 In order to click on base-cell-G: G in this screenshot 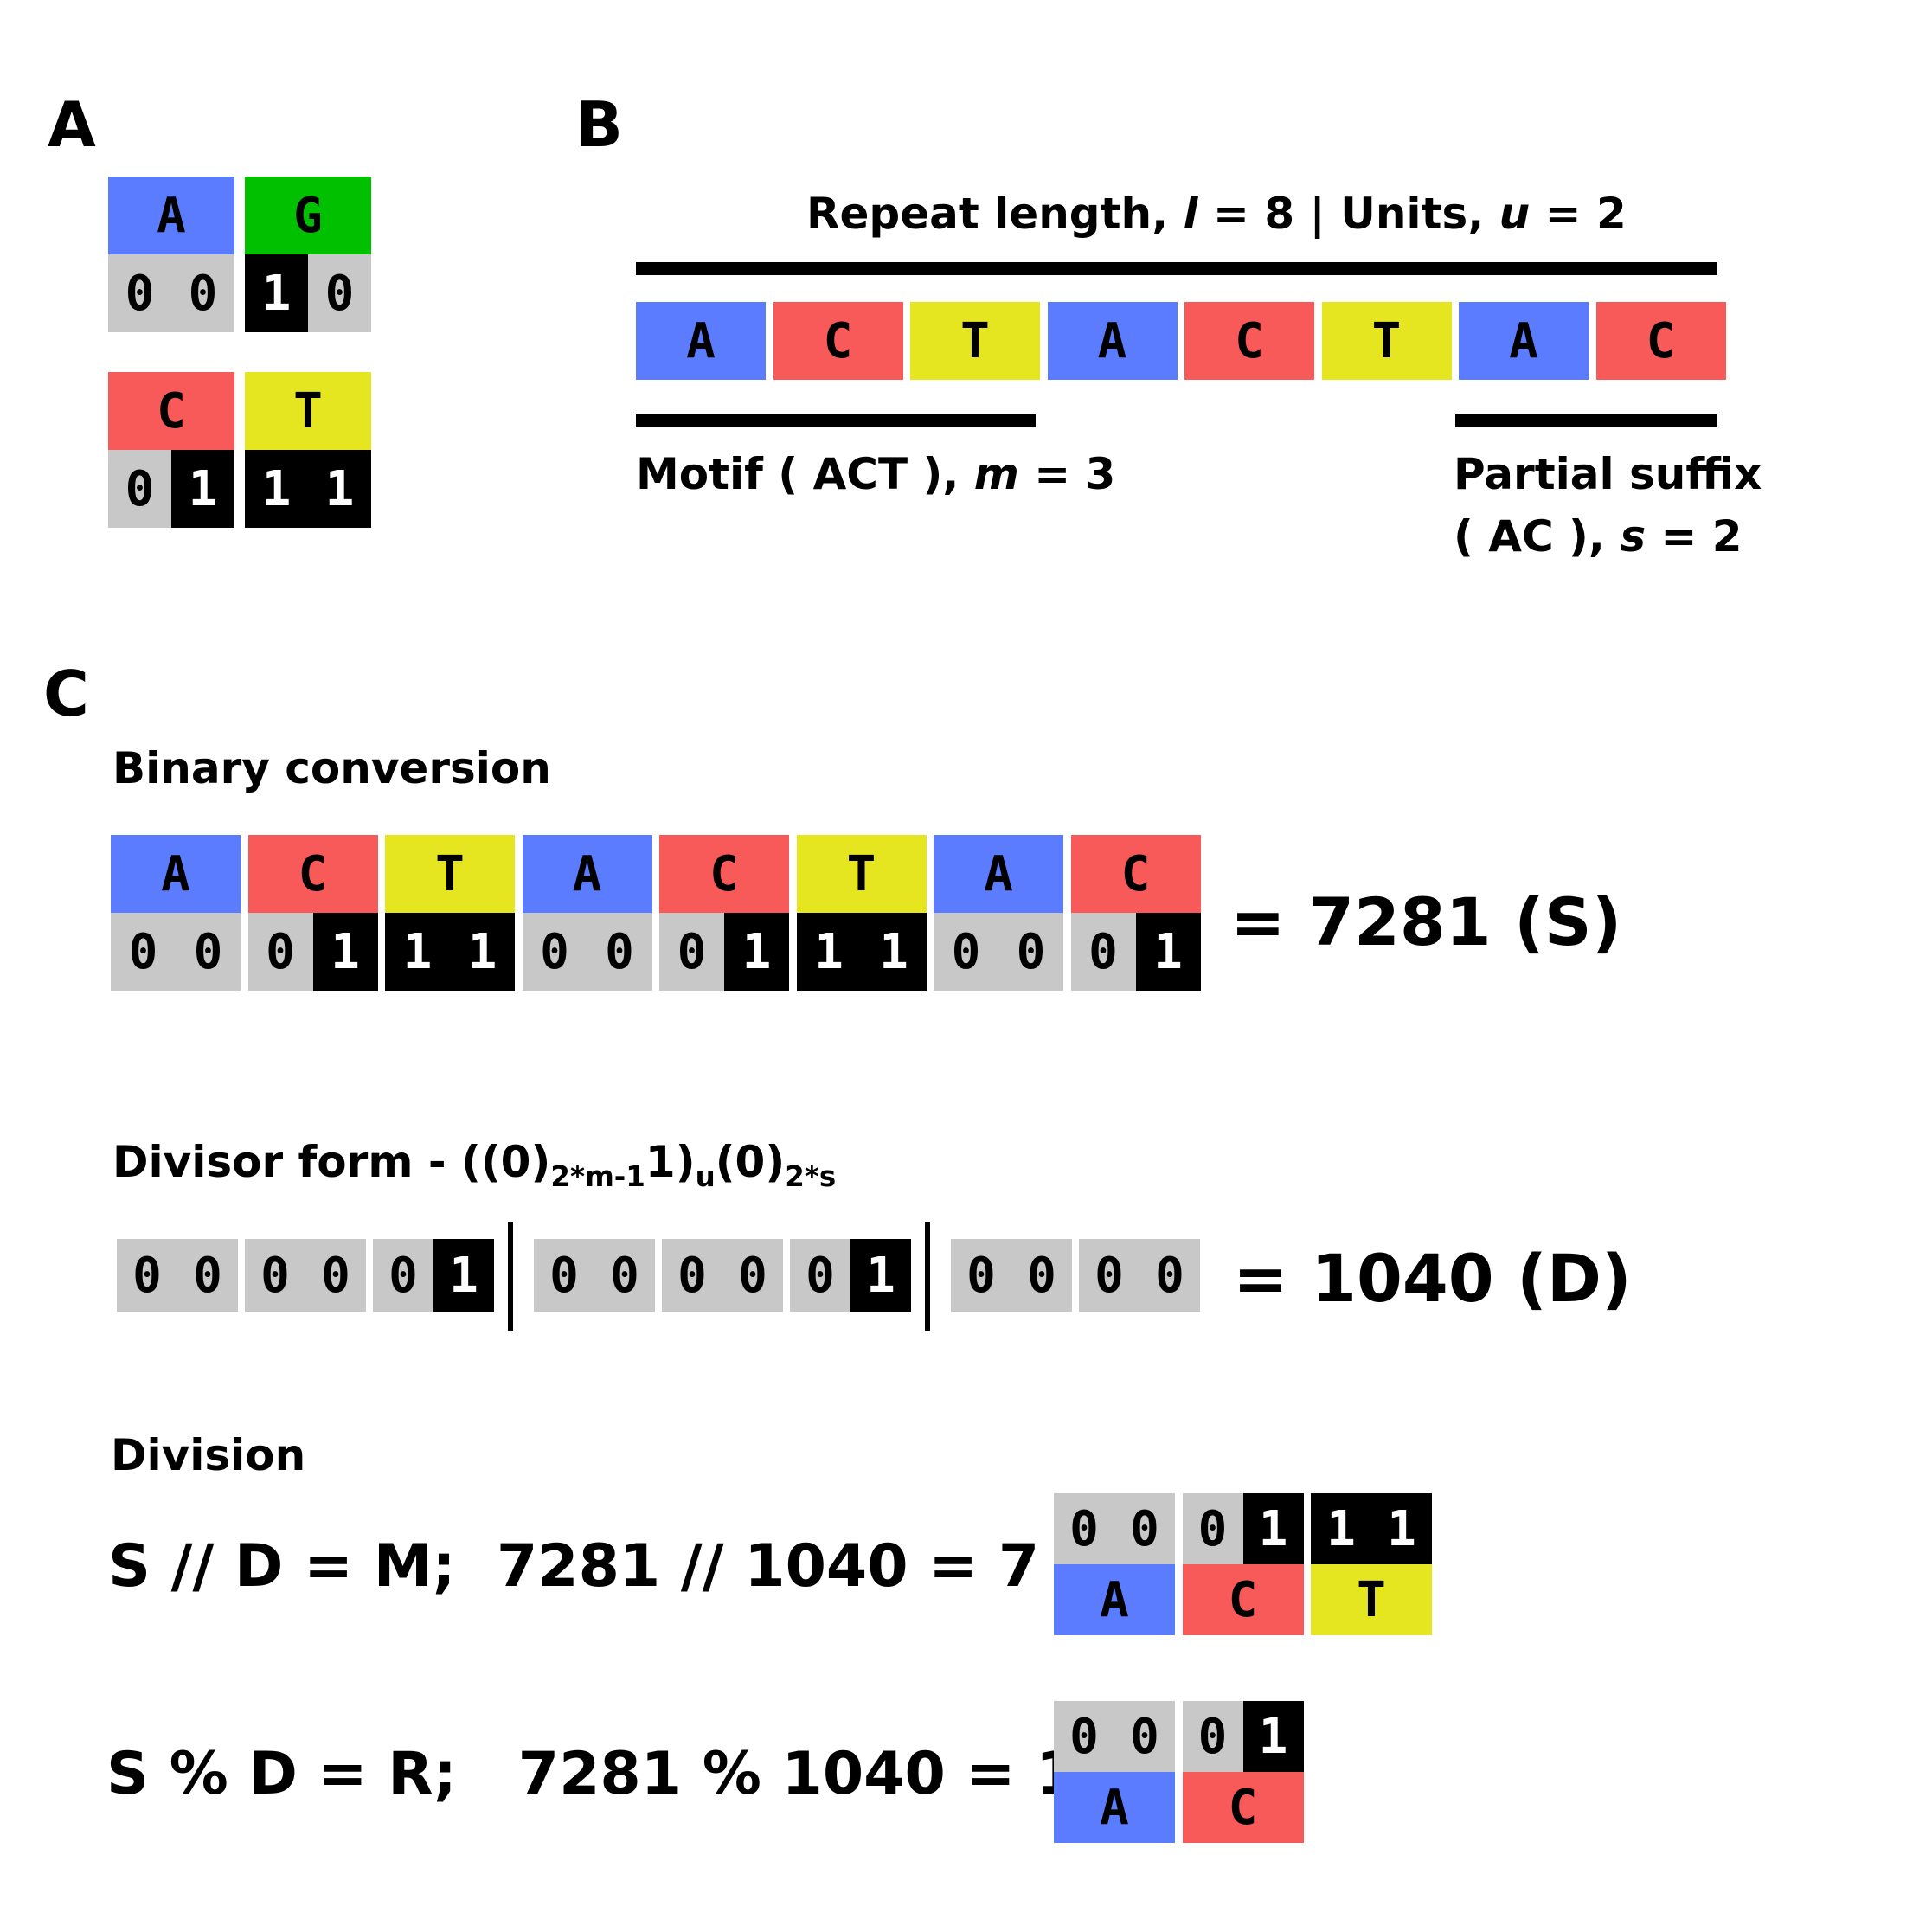, I will do `click(308, 215)`.